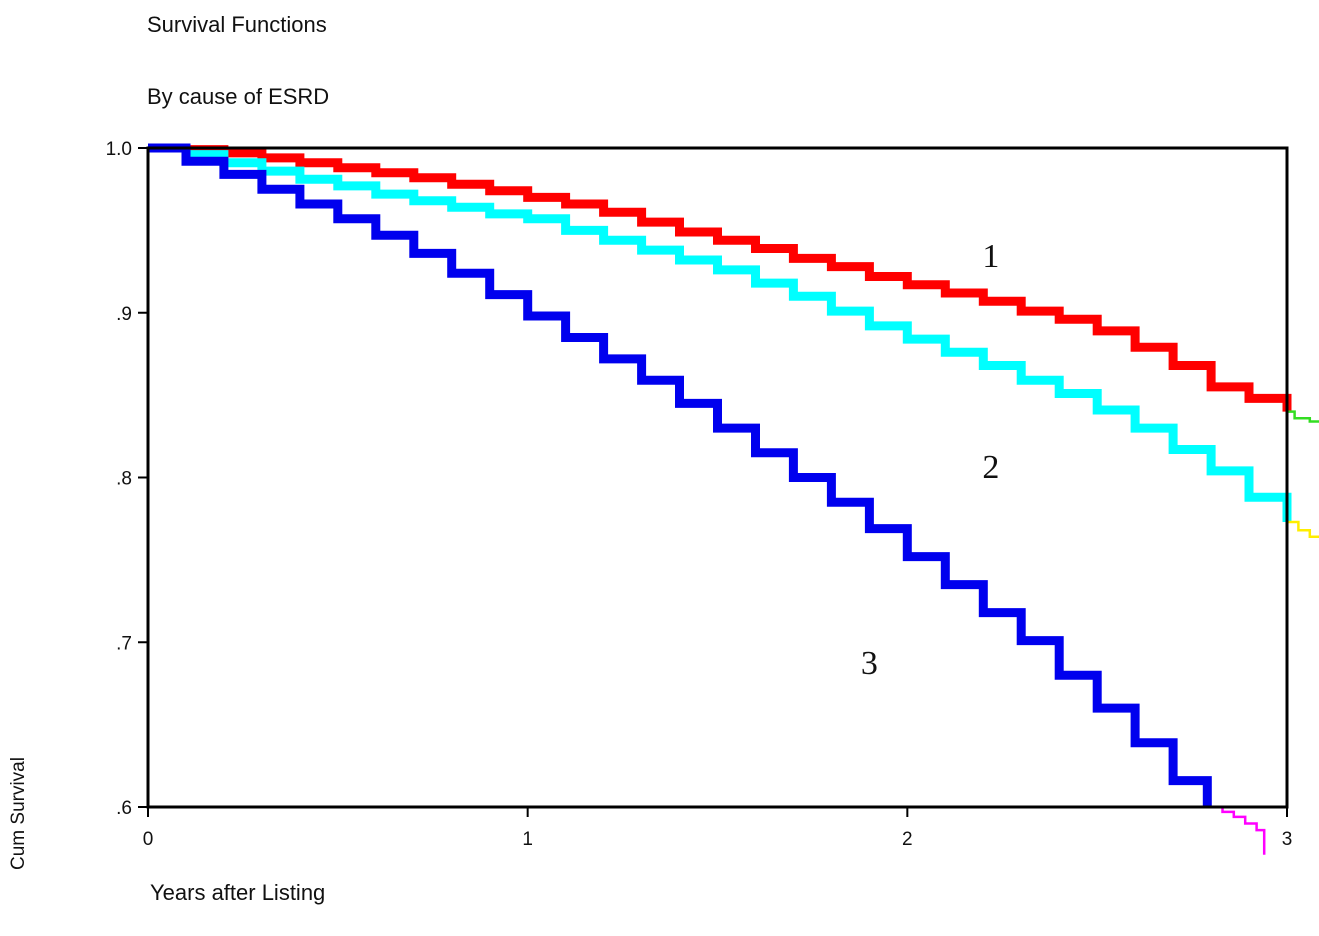  Describe the element at coordinates (990, 467) in the screenshot. I see `curve-label-2: 2` at that location.